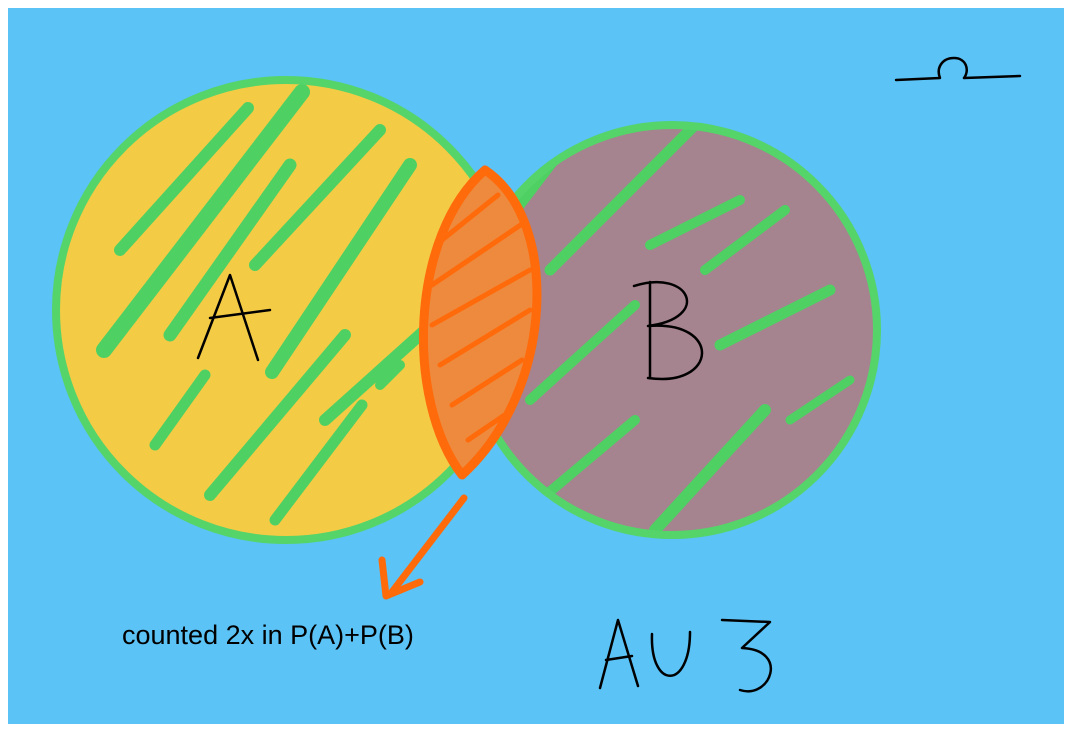  What do you see at coordinates (958, 69) in the screenshot?
I see `omega-symbol` at bounding box center [958, 69].